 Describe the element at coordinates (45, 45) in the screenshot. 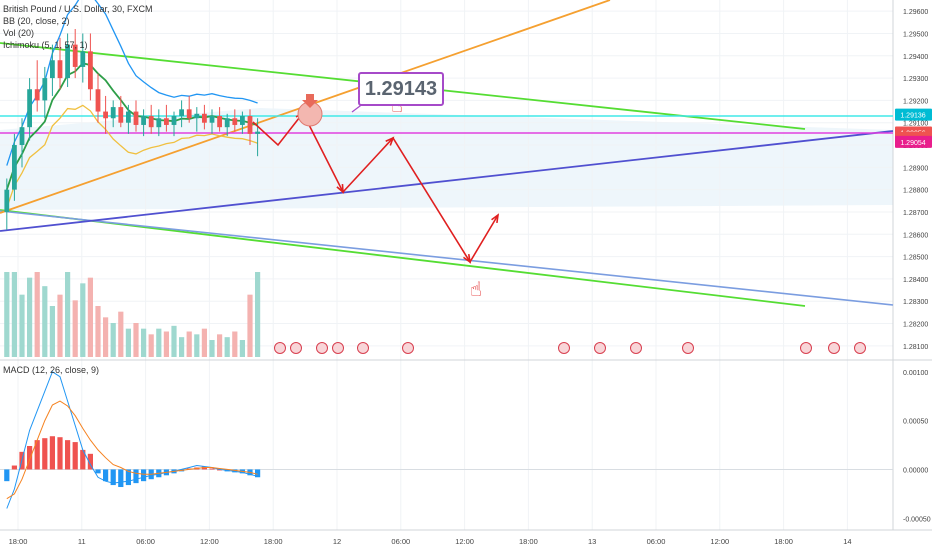

I see `ichimoku-legend: Ichimoku (5, 1, 57, 1)` at that location.